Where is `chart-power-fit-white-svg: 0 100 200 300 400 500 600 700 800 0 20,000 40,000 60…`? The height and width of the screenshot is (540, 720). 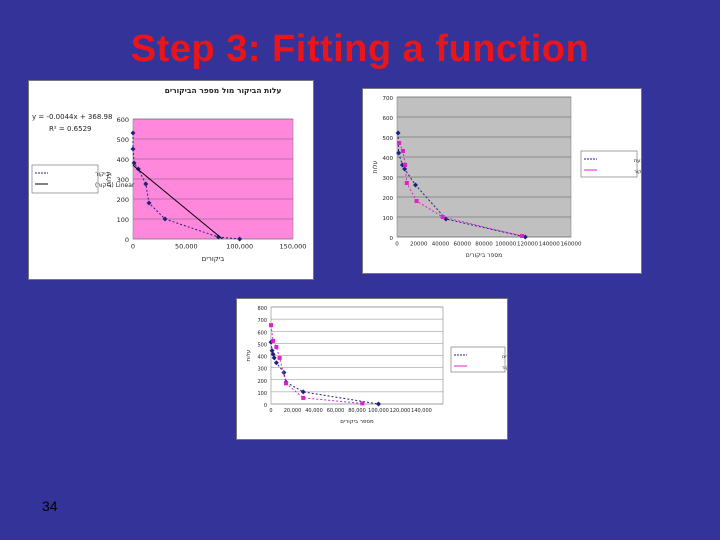 chart-power-fit-white-svg: 0 100 200 300 400 500 600 700 800 0 20,000 40,000 60… is located at coordinates (387, 365).